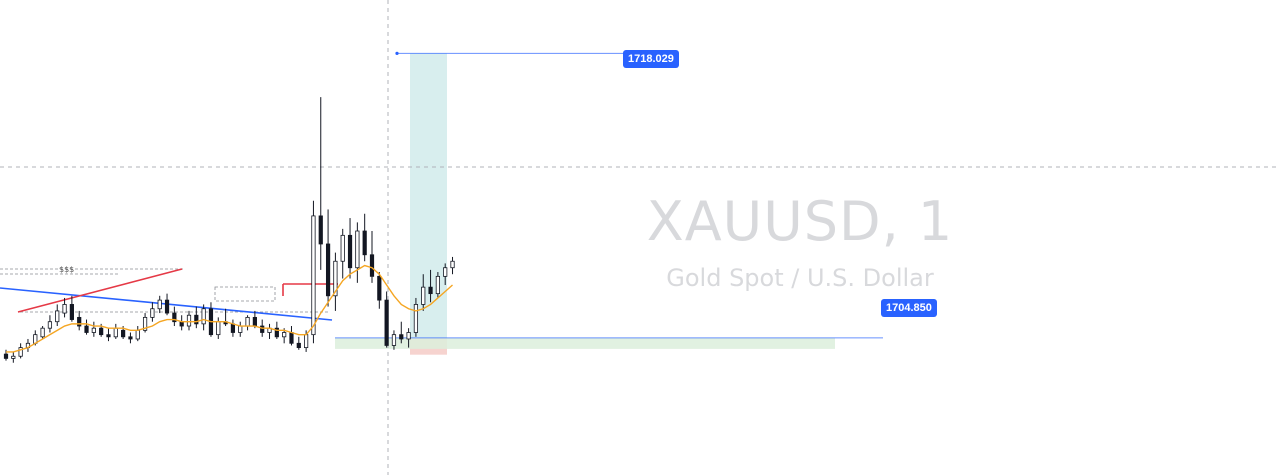 The width and height of the screenshot is (1280, 475). Describe the element at coordinates (909, 308) in the screenshot. I see `entry-price-label: 1704.850` at that location.